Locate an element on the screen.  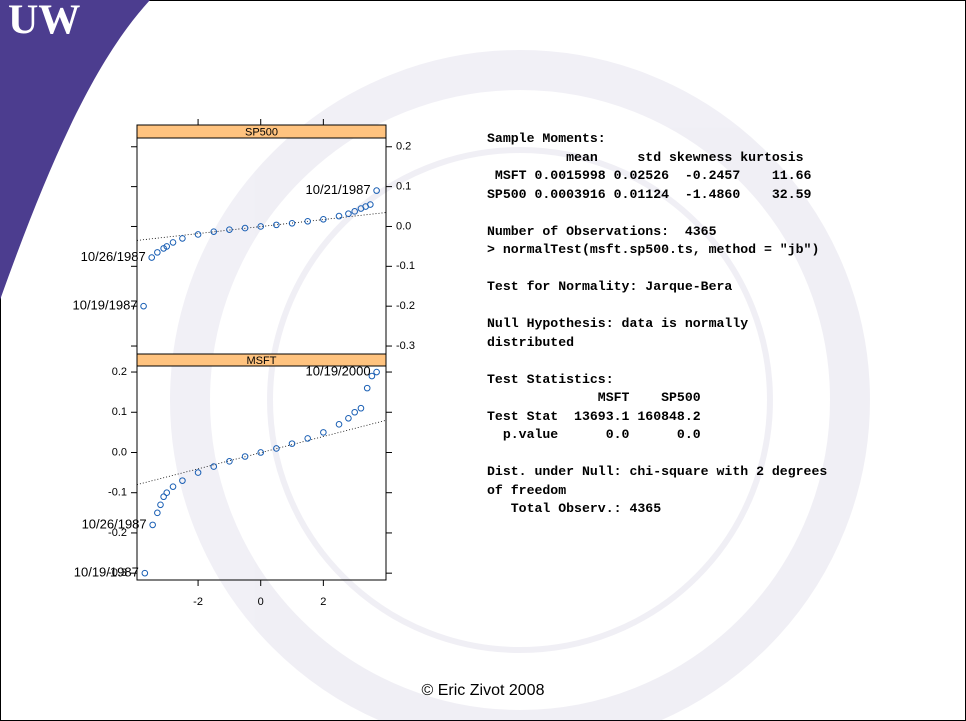
output-block: Test for Normality: Jarque-Bera is located at coordinates (657, 287).